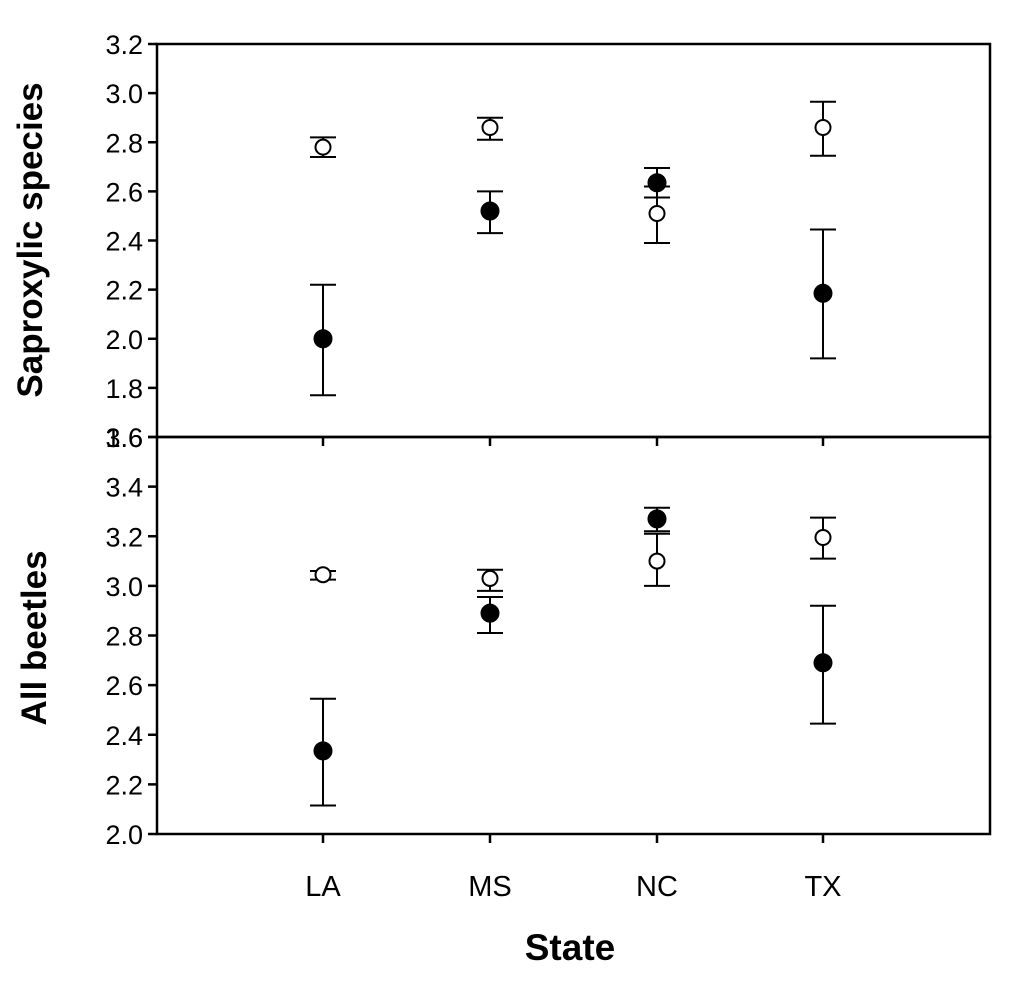 Image resolution: width=1024 pixels, height=989 pixels. I want to click on bottom-y-tick-label: 3.2, so click(124, 537).